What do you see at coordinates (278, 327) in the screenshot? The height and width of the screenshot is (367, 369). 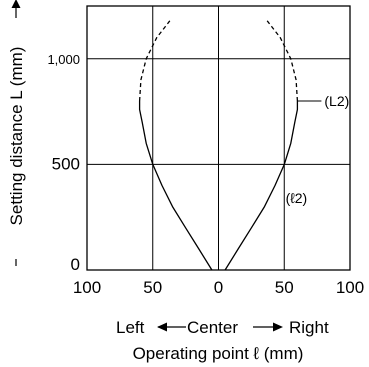 I see `arrow-right-head` at bounding box center [278, 327].